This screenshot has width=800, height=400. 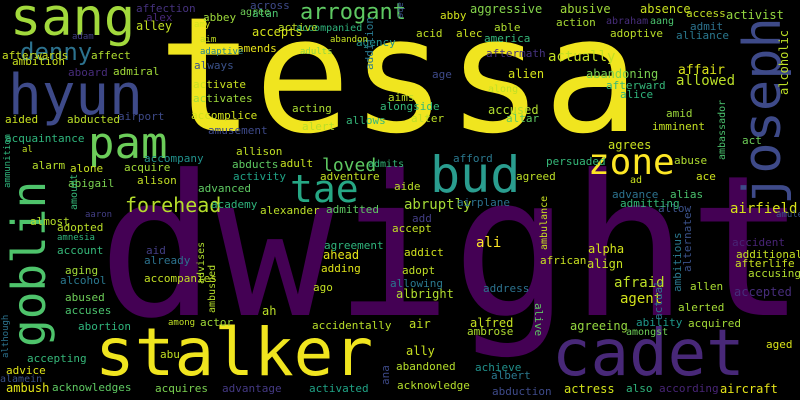 What do you see at coordinates (154, 26) in the screenshot?
I see `word-alley: alley` at bounding box center [154, 26].